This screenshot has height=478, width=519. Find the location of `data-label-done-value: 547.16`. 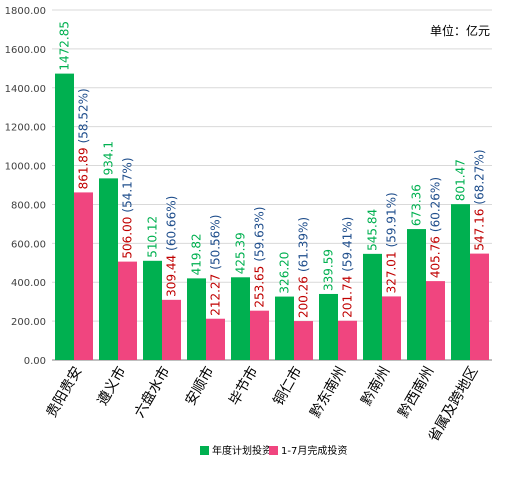

data-label-done-value: 547.16 is located at coordinates (480, 230).